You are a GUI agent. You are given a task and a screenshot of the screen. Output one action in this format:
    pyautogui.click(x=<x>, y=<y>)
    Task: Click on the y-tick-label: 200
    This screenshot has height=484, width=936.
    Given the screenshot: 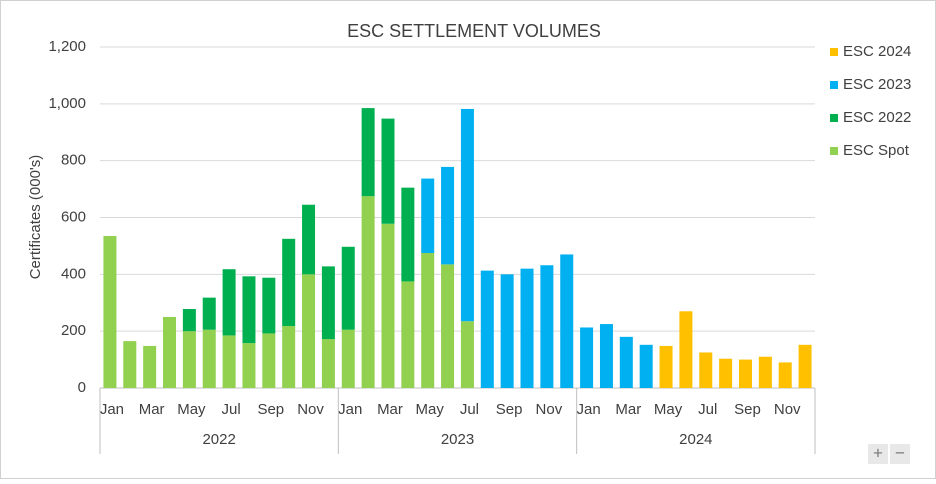 What is the action you would take?
    pyautogui.click(x=73, y=330)
    